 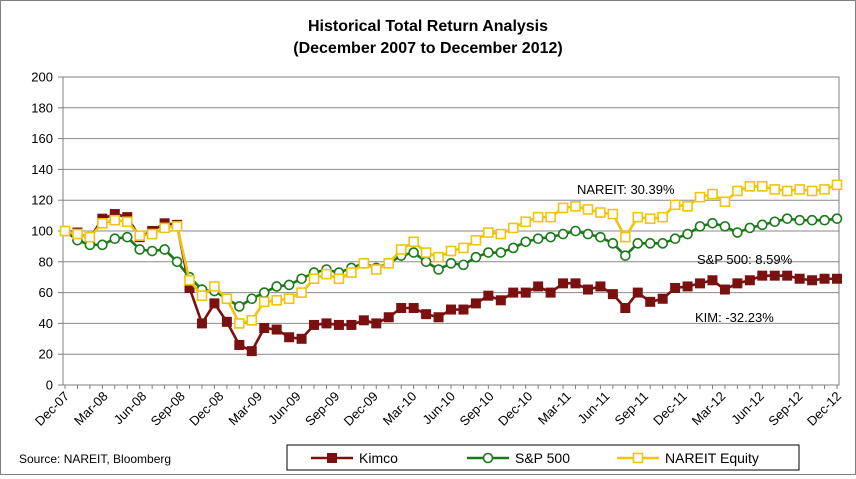 I want to click on x-tick-label: Jun-09, so click(x=284, y=408).